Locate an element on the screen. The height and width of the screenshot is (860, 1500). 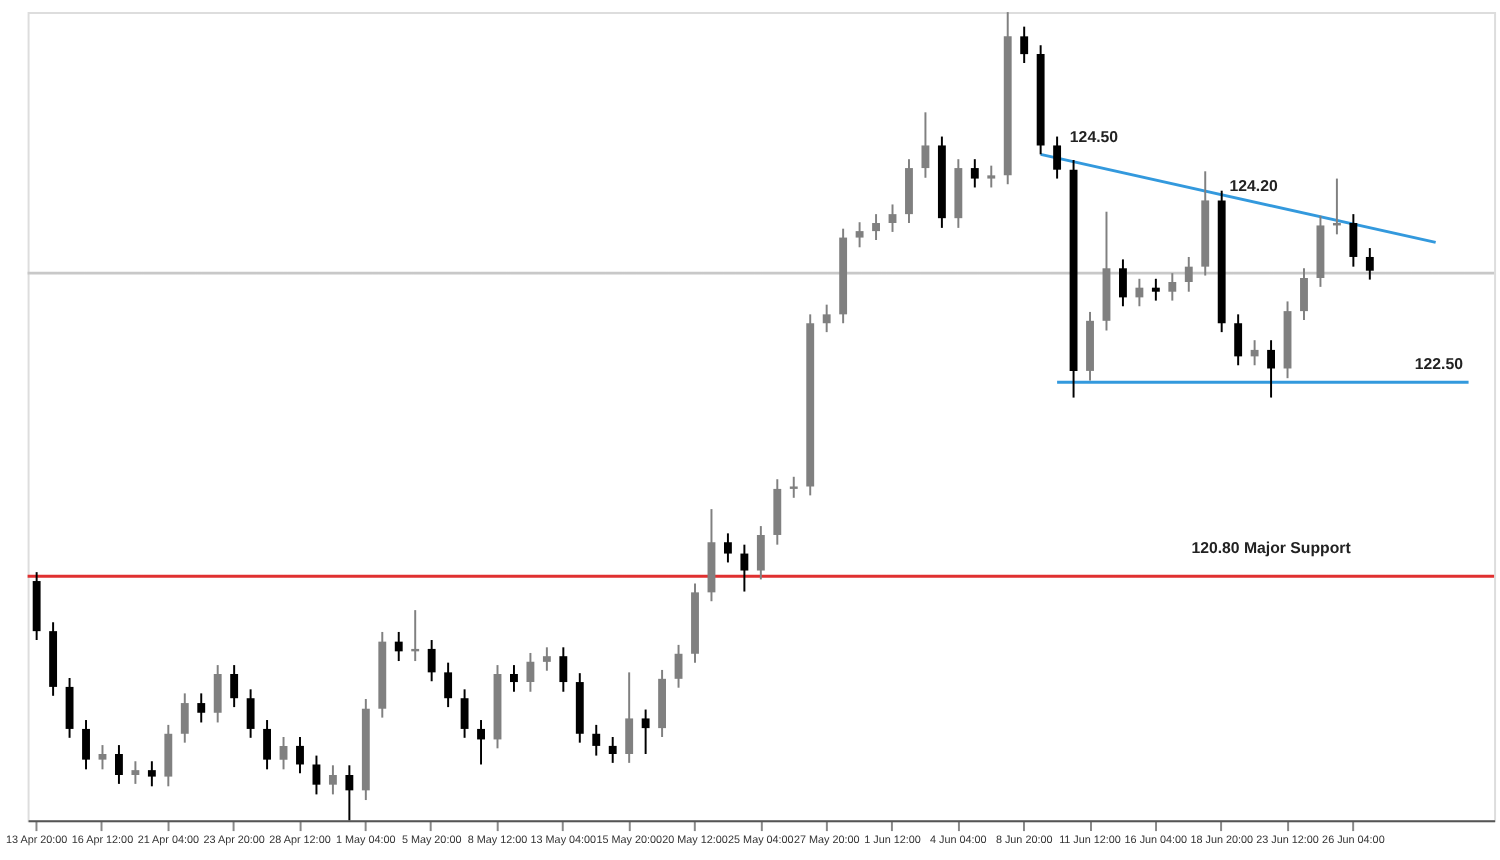
annotation: 124.50 is located at coordinates (1094, 137).